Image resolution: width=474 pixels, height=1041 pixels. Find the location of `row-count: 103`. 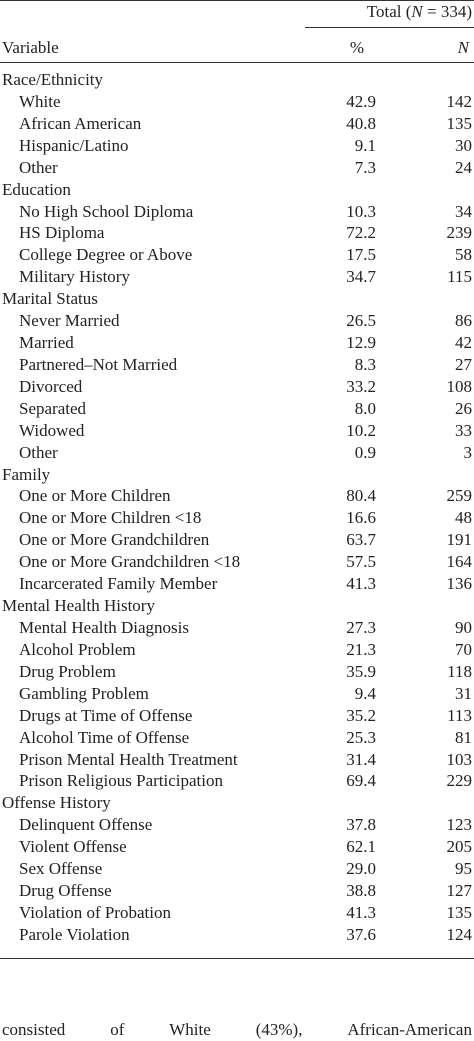

row-count: 103 is located at coordinates (459, 759).